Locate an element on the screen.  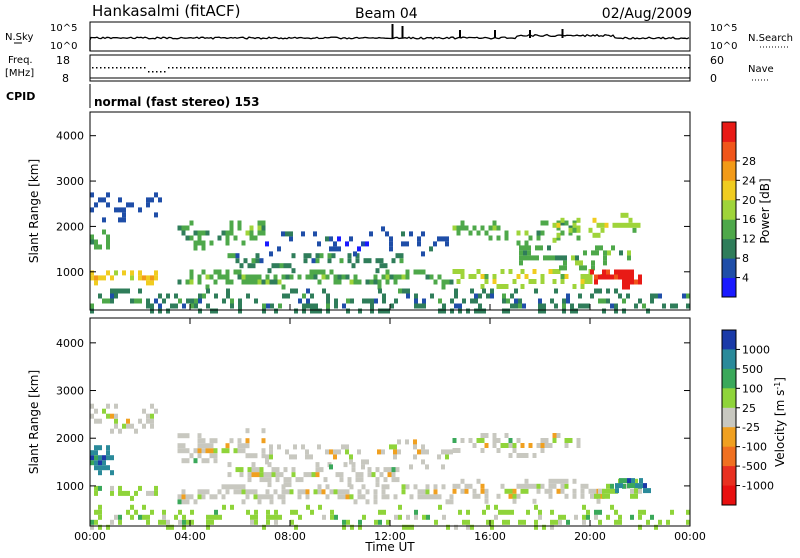
colorbar-tick-label: 12 is located at coordinates (749, 239).